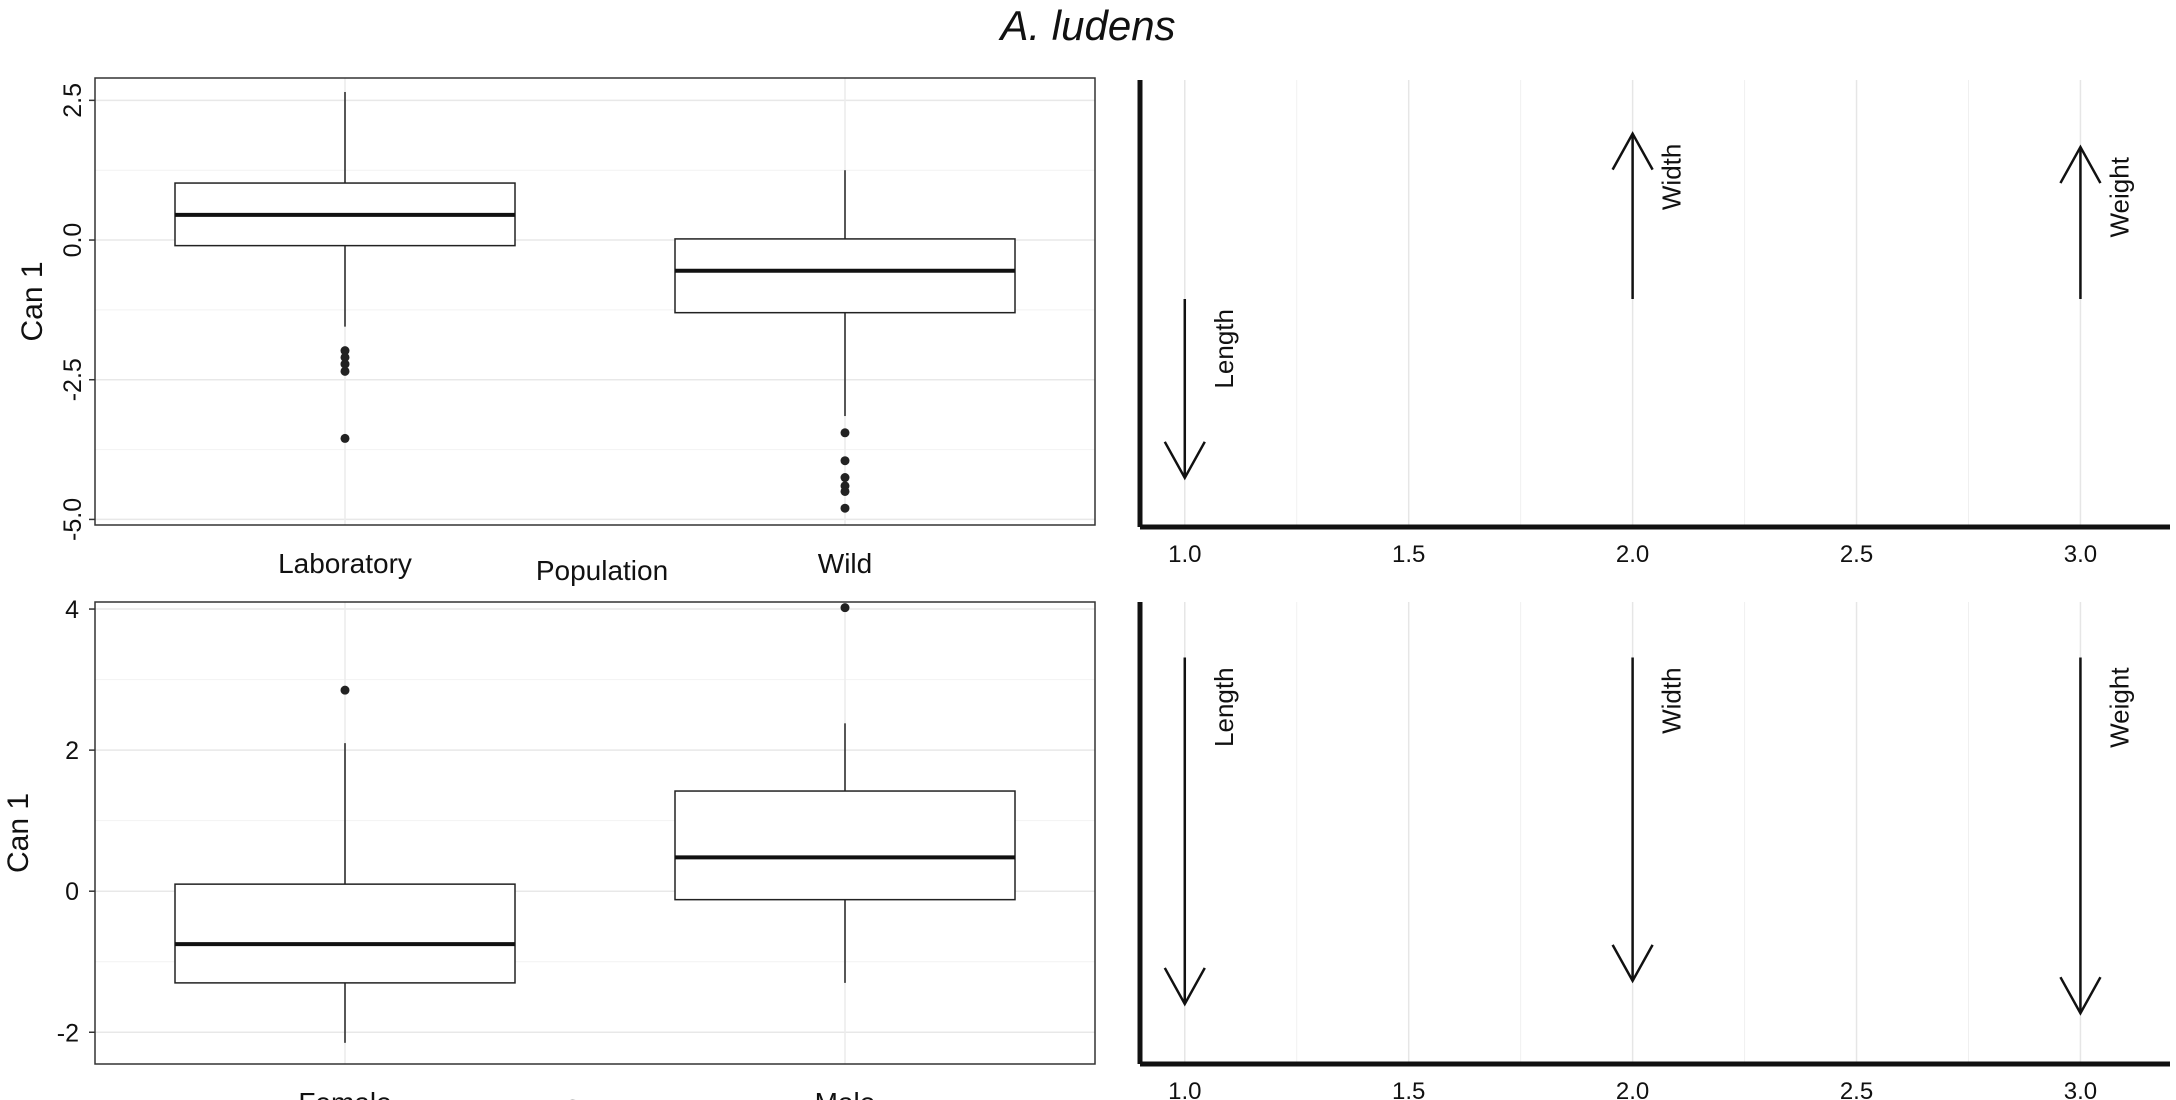 The width and height of the screenshot is (2176, 1100). Describe the element at coordinates (68, 1033) in the screenshot. I see `y-tick-label: -2` at that location.